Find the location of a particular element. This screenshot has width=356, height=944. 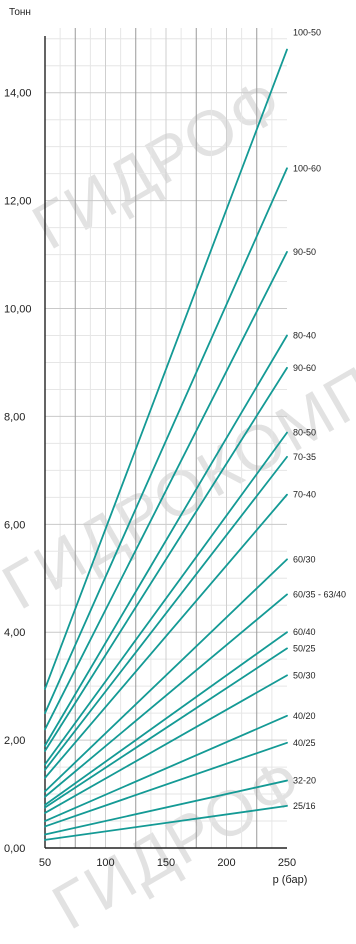

x-tick-label: 50 is located at coordinates (45, 863).